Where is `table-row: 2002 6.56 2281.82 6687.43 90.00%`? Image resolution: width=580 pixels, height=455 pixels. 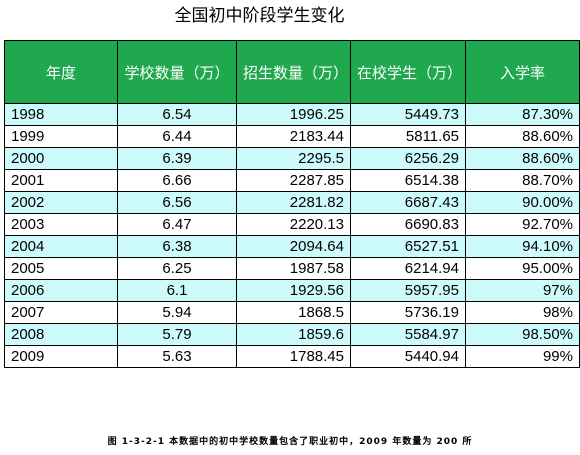 table-row: 2002 6.56 2281.82 6687.43 90.00% is located at coordinates (292, 202).